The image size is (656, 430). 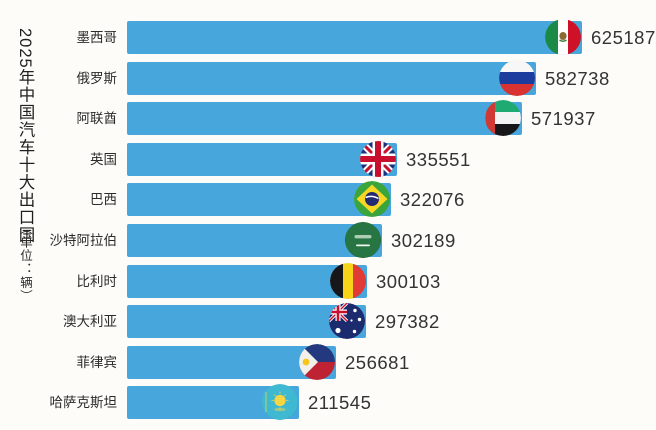 What do you see at coordinates (103, 159) in the screenshot?
I see `country-label: 英国` at bounding box center [103, 159].